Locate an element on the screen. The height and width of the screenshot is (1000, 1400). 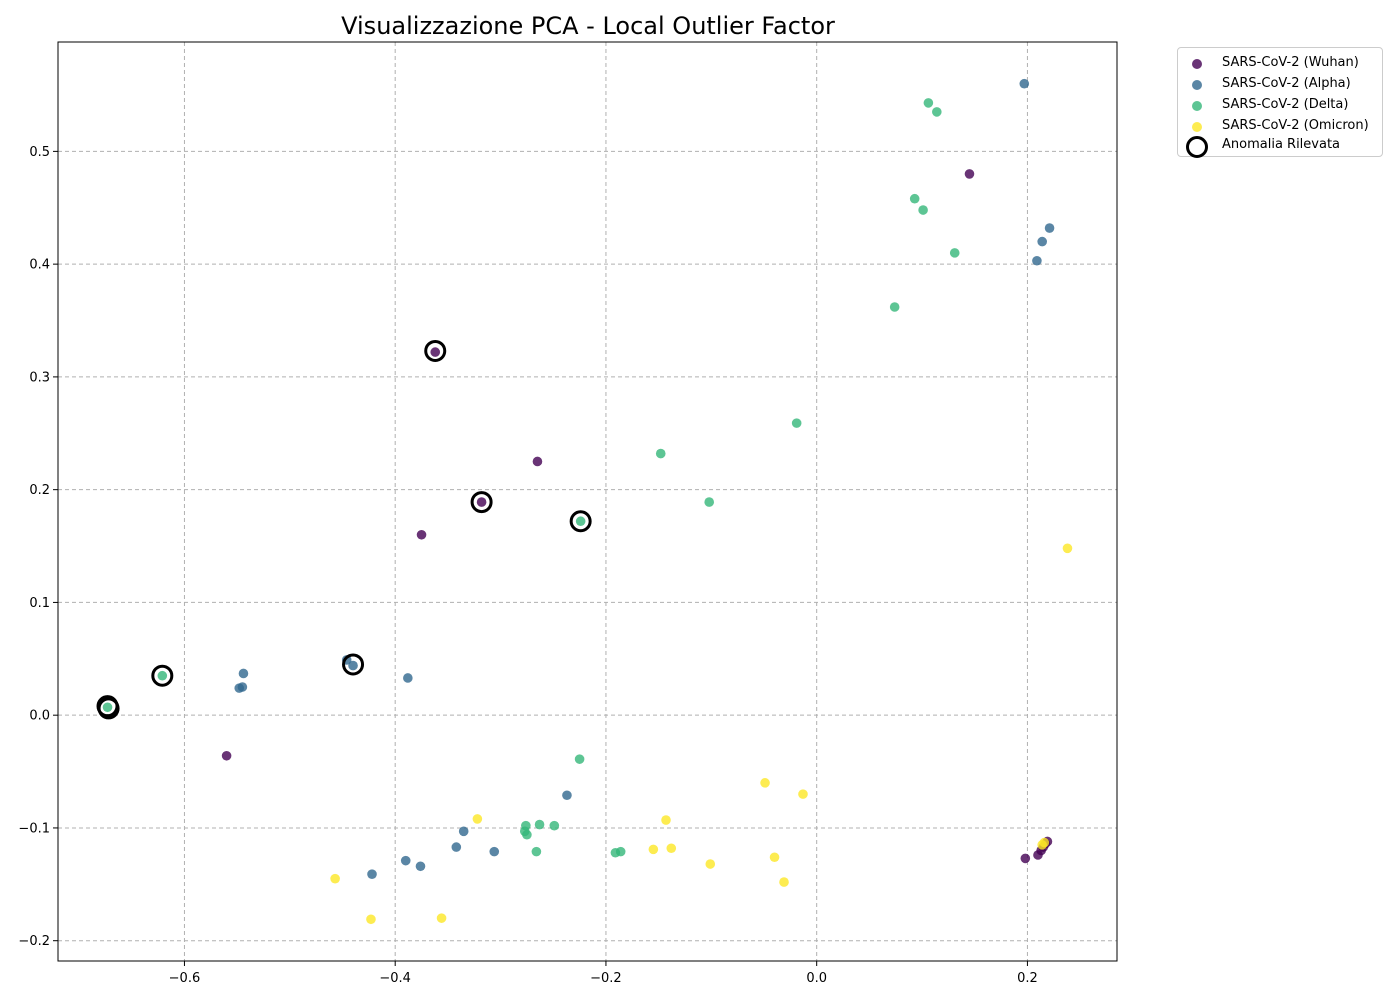
legend-label-anomaly: Anomalia Rilevata is located at coordinates (1281, 144).